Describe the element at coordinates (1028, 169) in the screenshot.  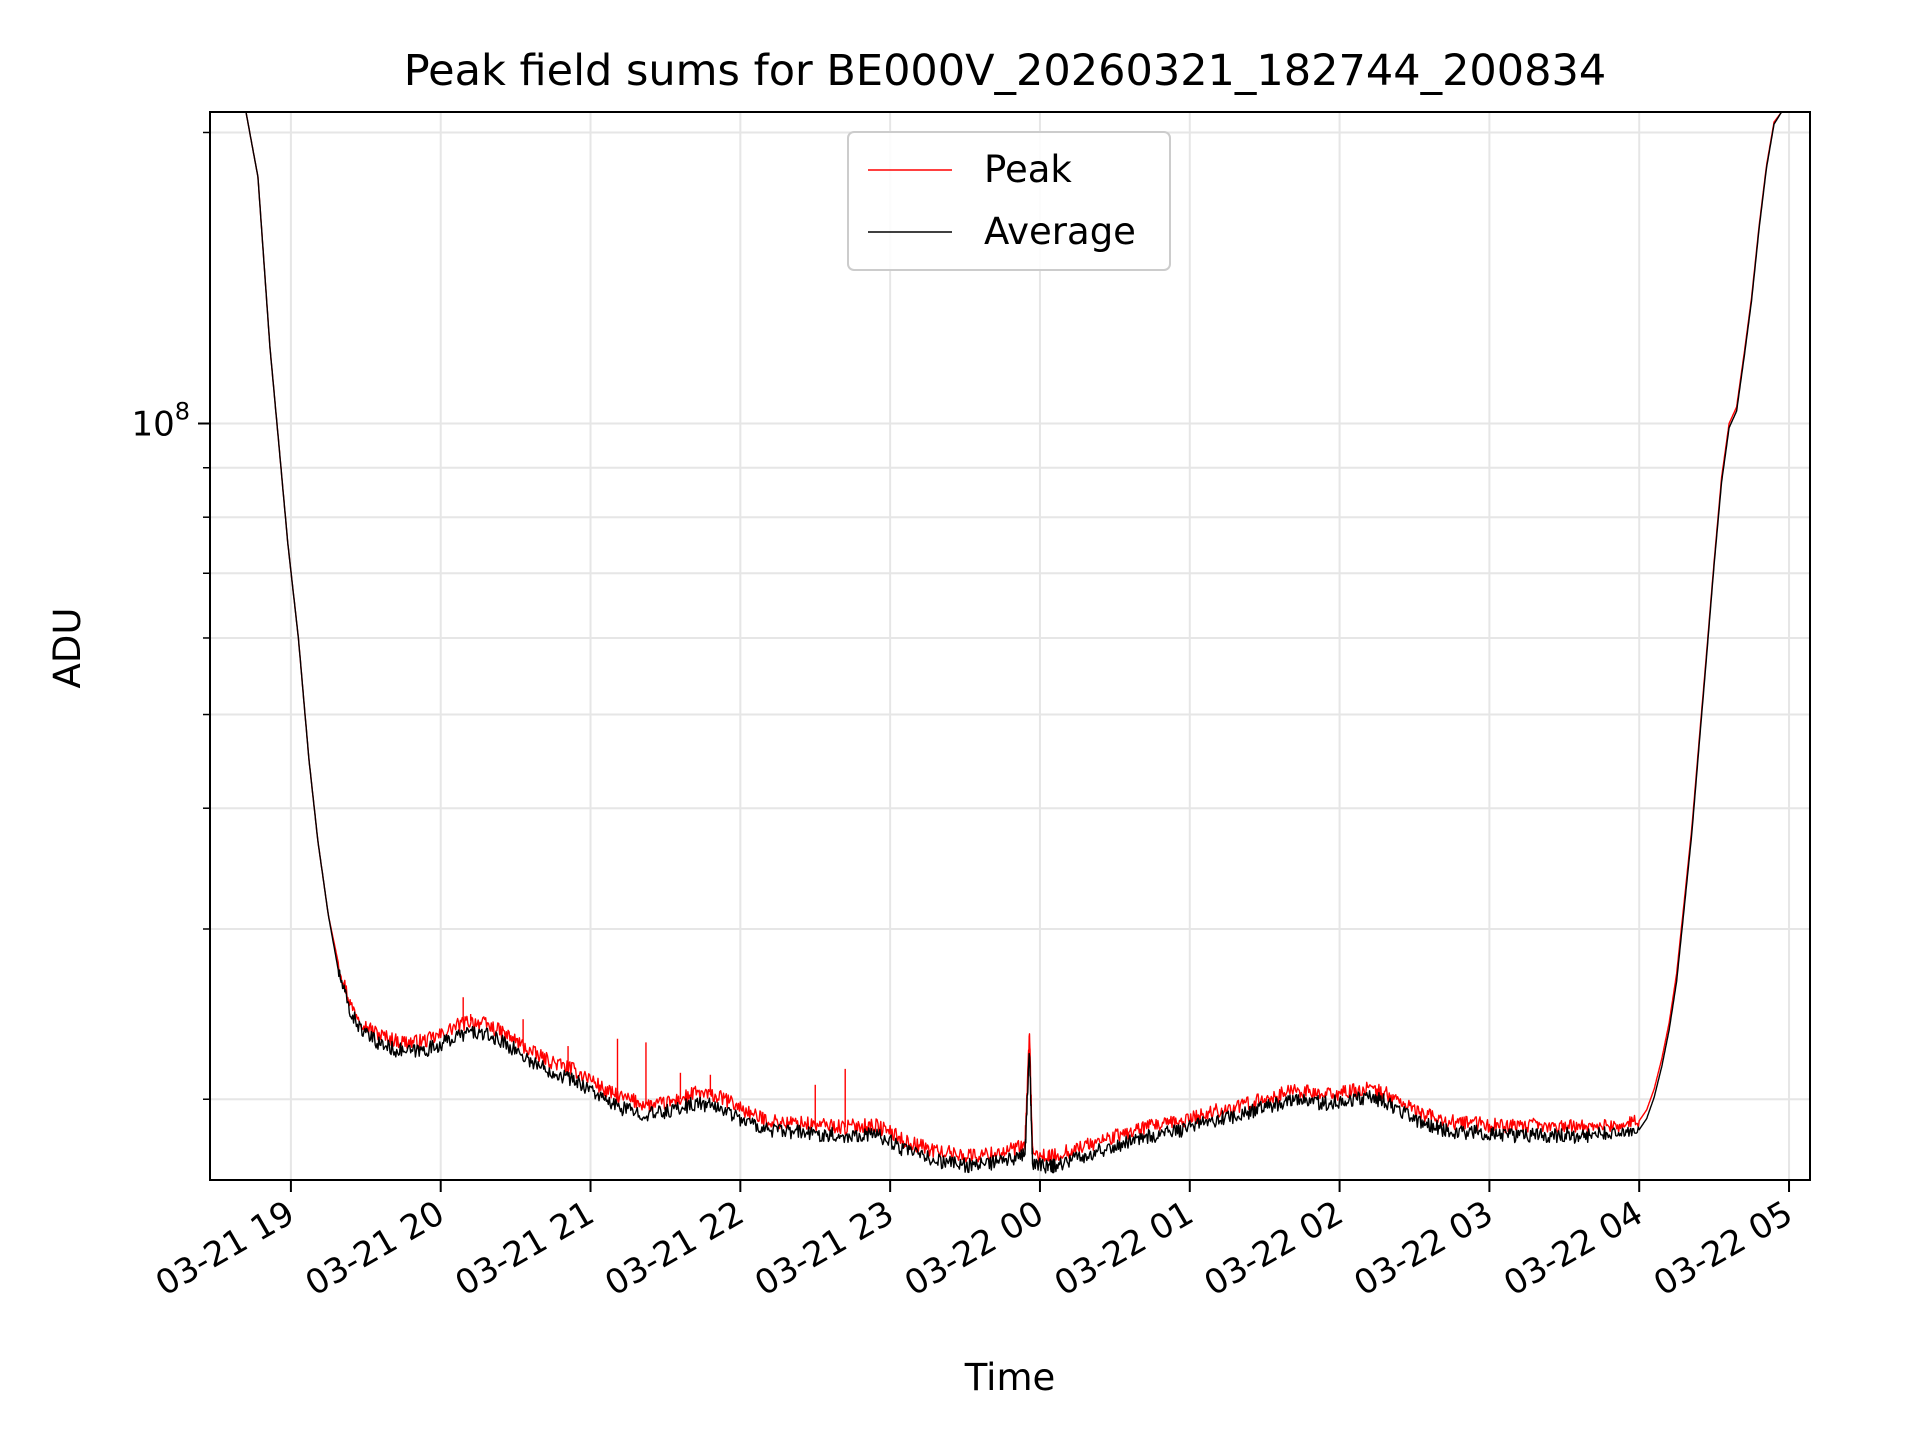
I see `legend-label-peak: Peak` at that location.